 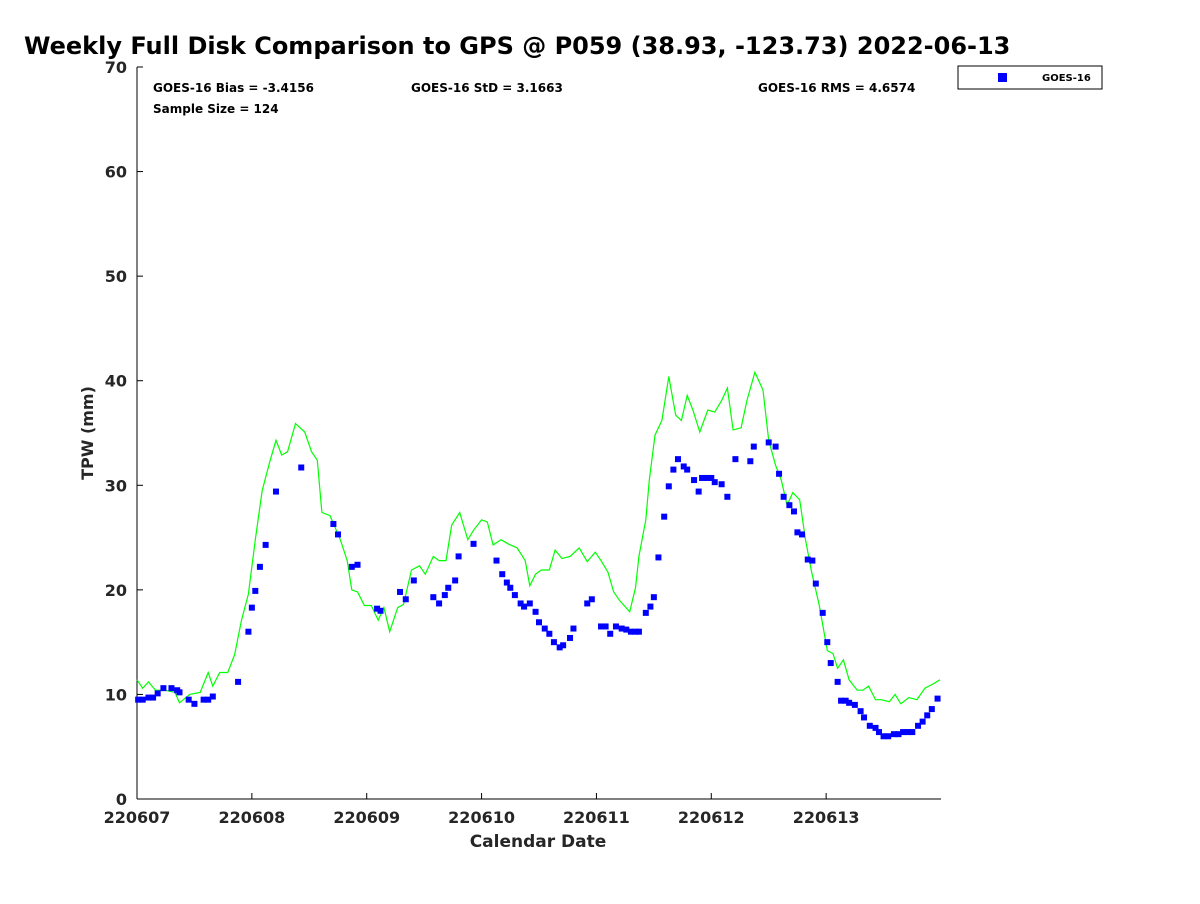 What do you see at coordinates (137, 817) in the screenshot?
I see `x-tick-label: 220607` at bounding box center [137, 817].